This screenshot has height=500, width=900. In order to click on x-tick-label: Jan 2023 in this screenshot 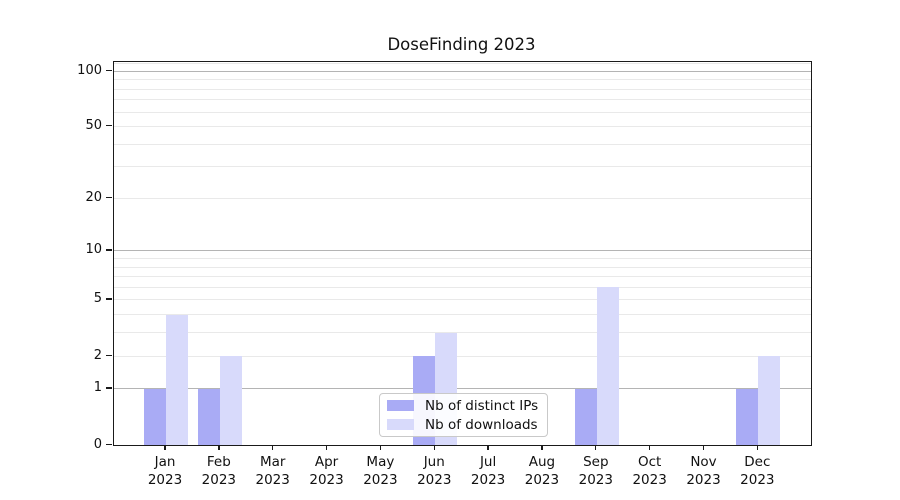, I will do `click(165, 471)`.